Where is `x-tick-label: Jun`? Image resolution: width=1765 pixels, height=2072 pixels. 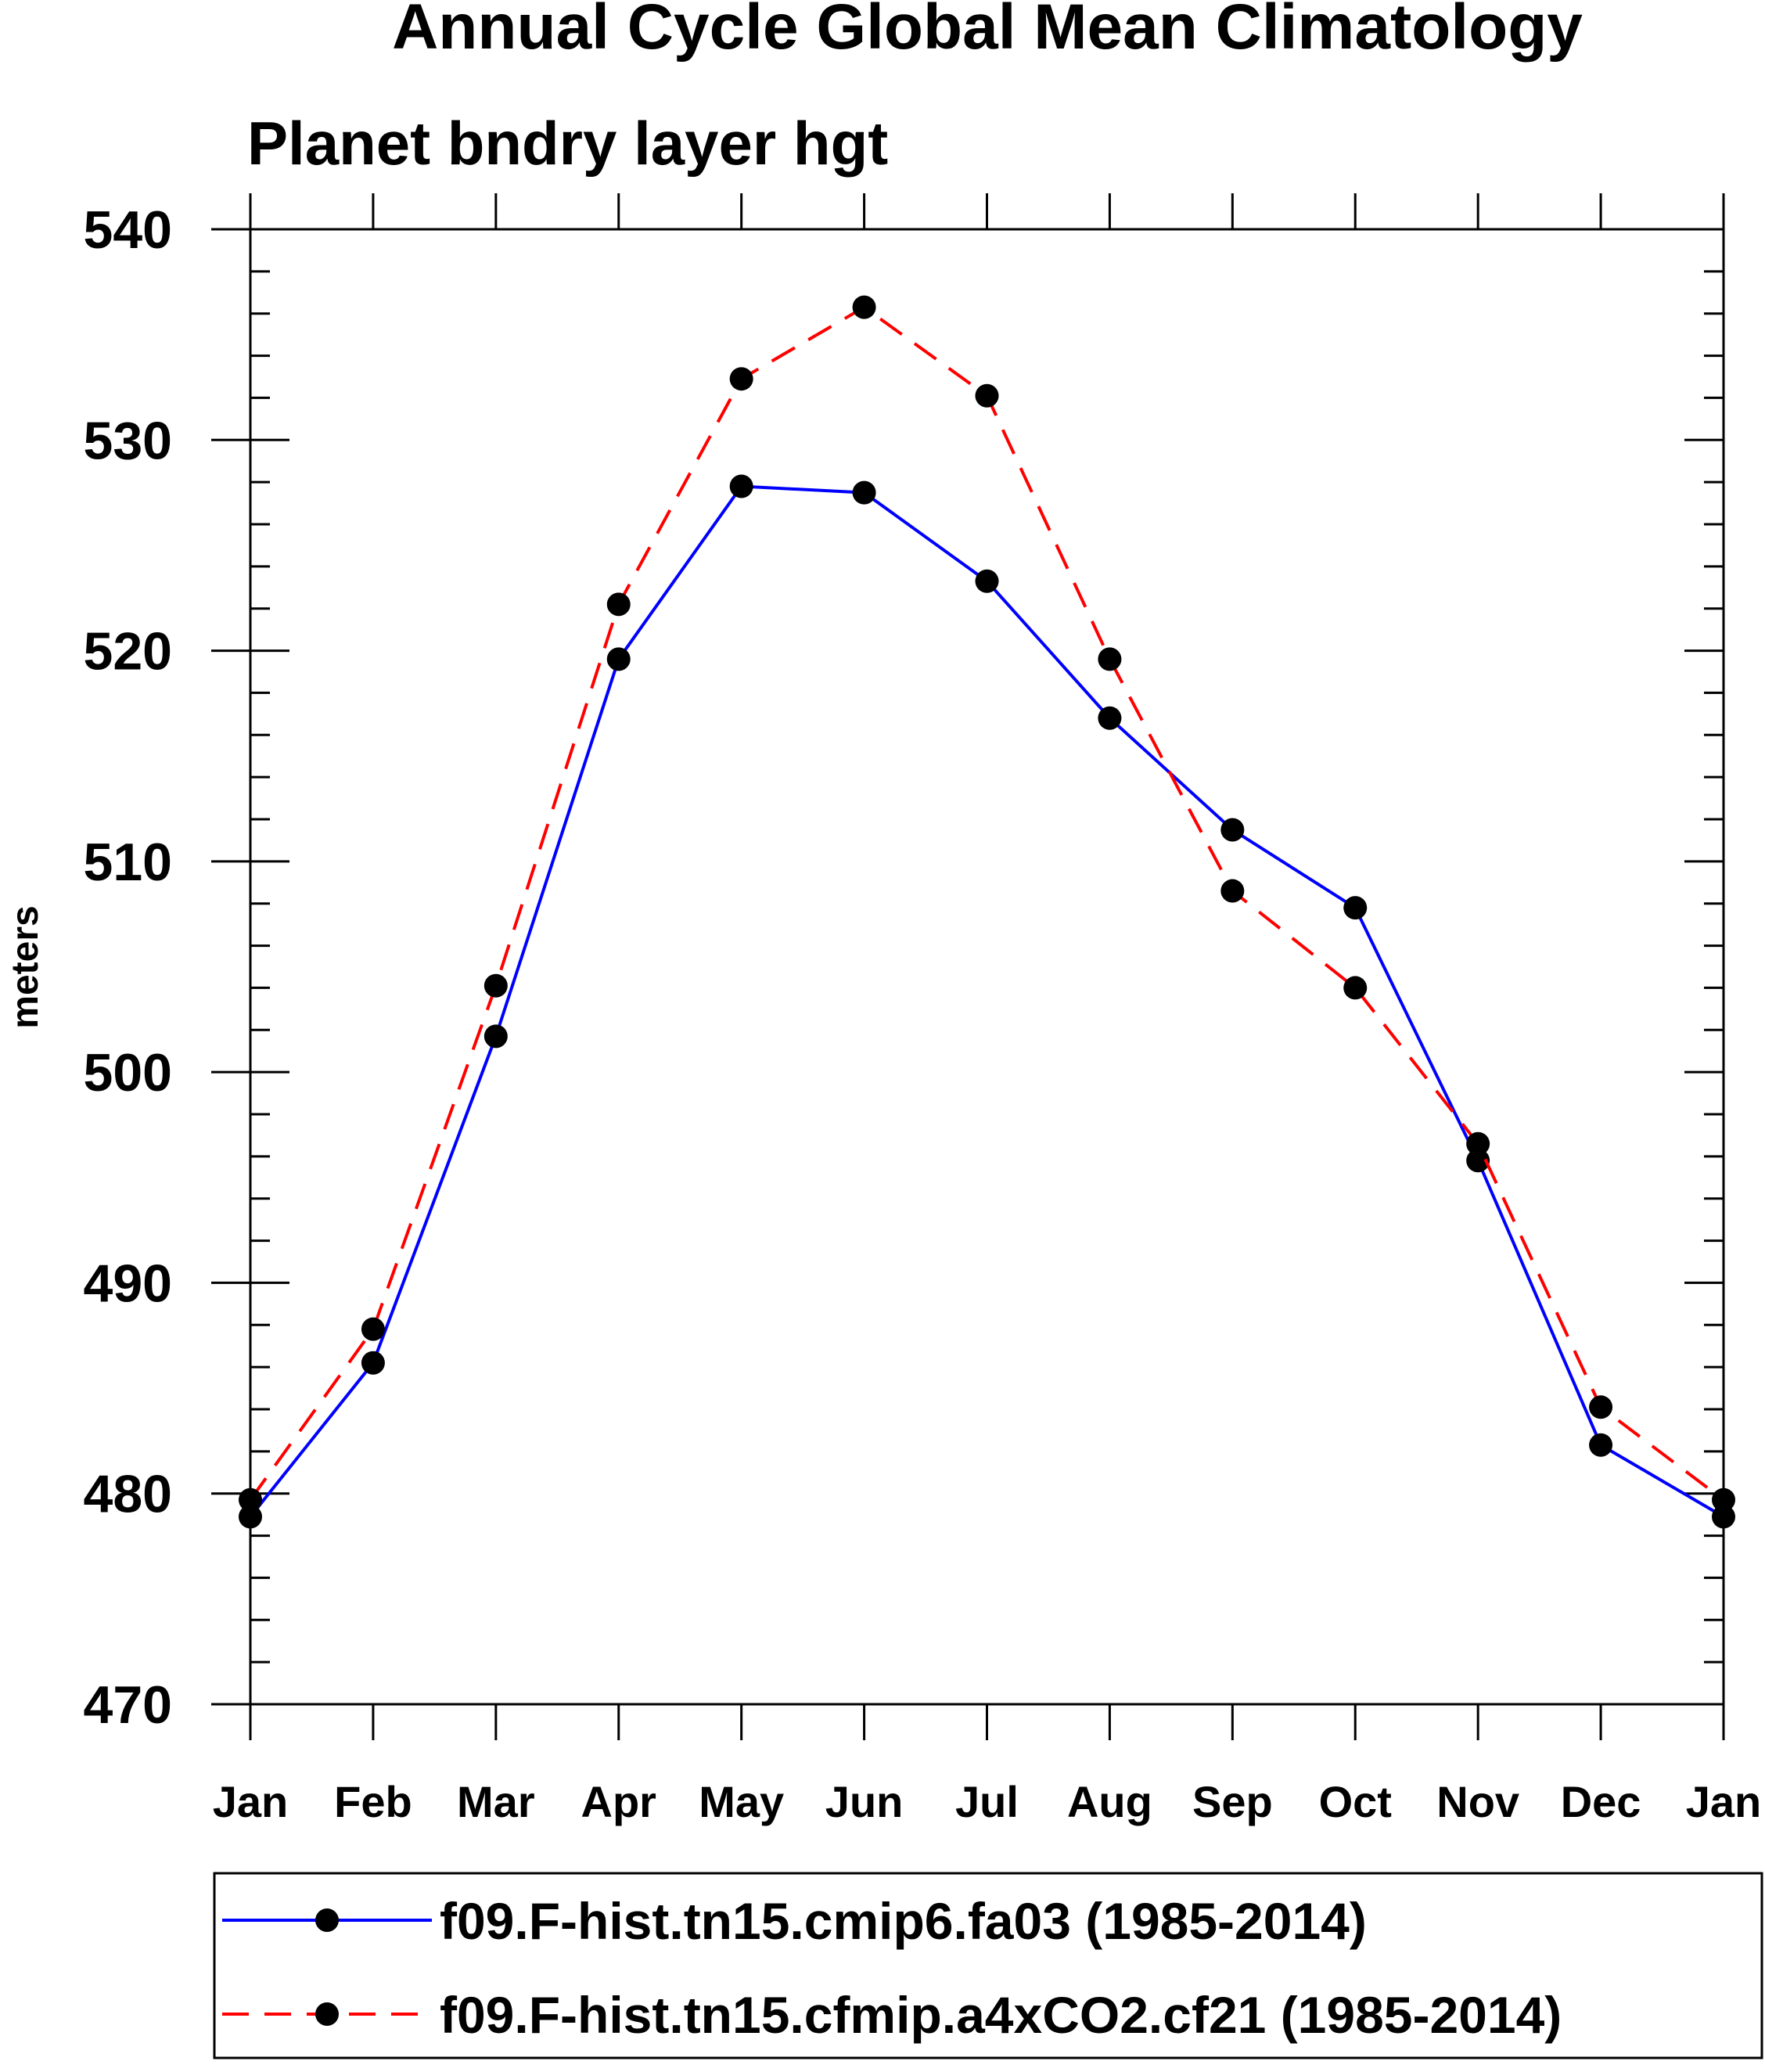
x-tick-label: Jun is located at coordinates (865, 1802).